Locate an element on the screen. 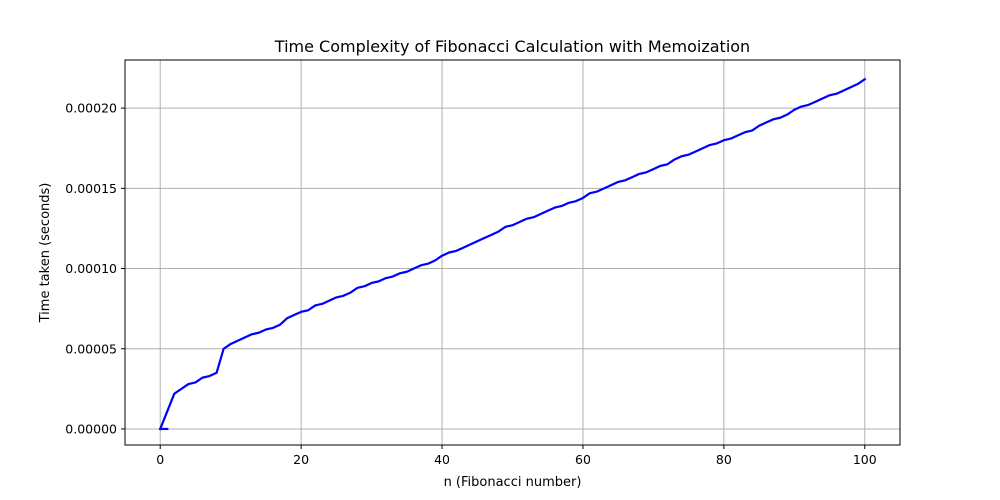 This screenshot has width=1000, height=500. y-tick-label: 0.00020 is located at coordinates (91, 108).